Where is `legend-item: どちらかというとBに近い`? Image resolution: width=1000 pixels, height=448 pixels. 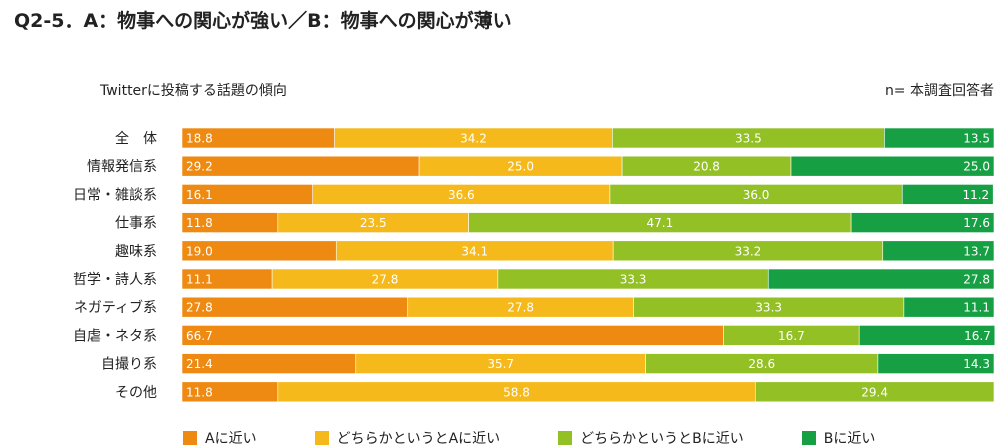 legend-item: どちらかというとBに近い is located at coordinates (651, 438).